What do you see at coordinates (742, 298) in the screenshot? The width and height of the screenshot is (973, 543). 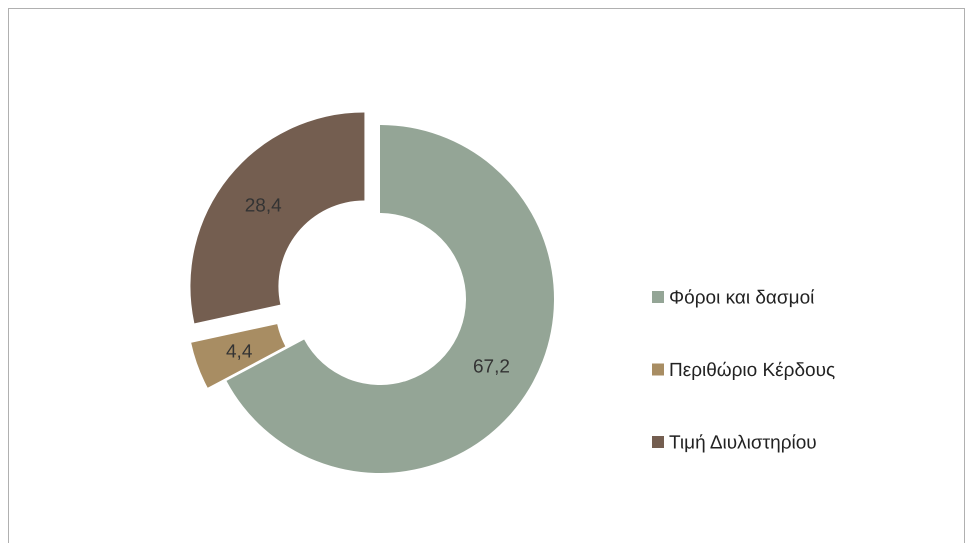 I see `legend-label: Φόροι και δασμοί` at bounding box center [742, 298].